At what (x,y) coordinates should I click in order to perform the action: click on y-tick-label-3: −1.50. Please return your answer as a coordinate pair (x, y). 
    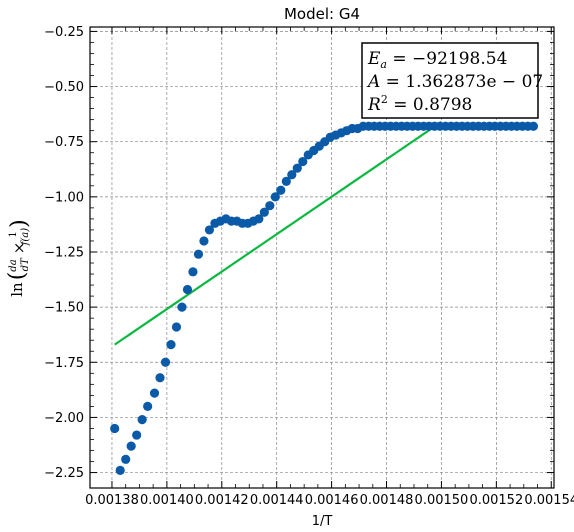
    Looking at the image, I should click on (64, 308).